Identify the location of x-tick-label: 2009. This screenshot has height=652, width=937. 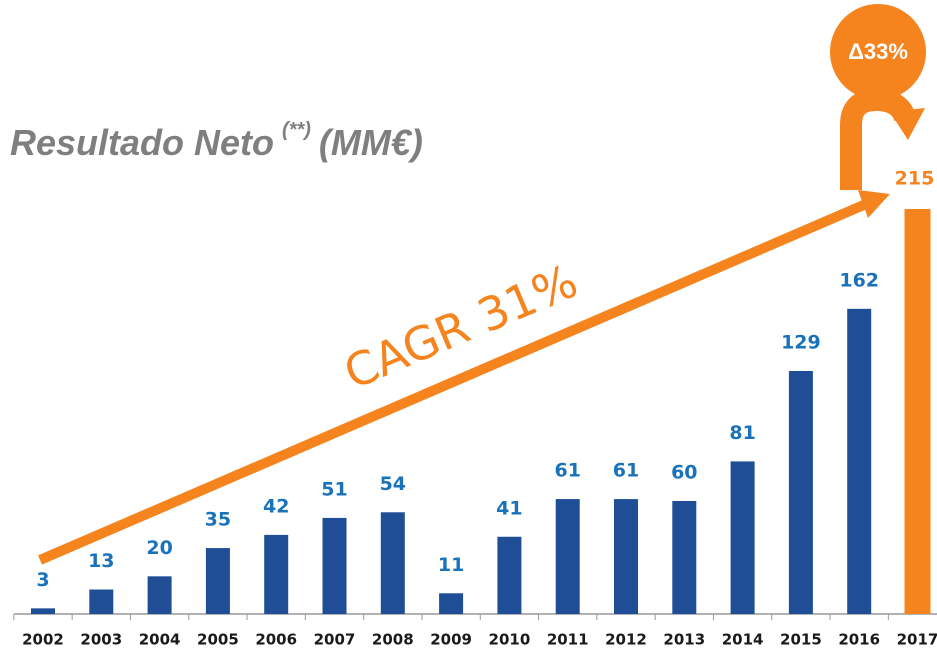
(451, 640).